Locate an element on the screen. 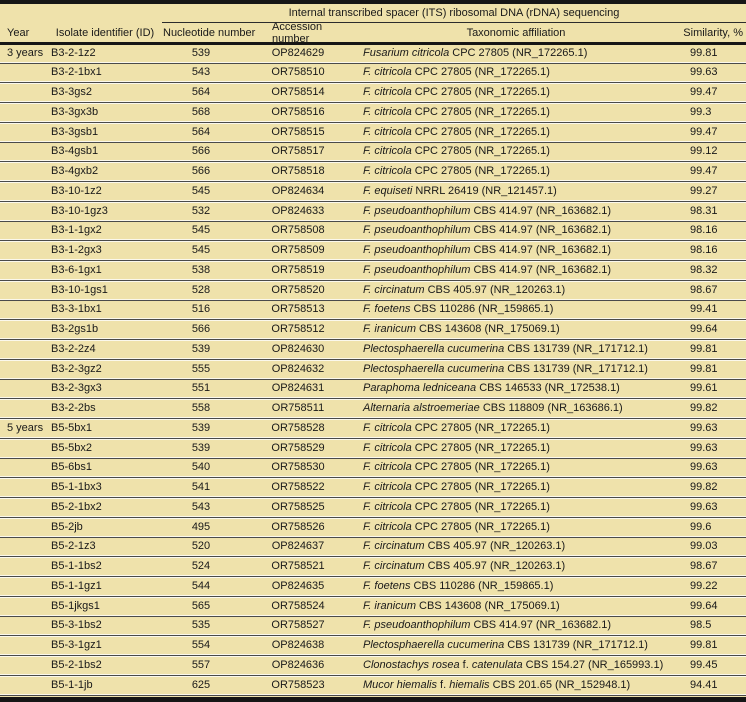 The image size is (746, 702). taxon-strain-roman: CBS 414.97 (NR_163682.1) is located at coordinates (541, 269).